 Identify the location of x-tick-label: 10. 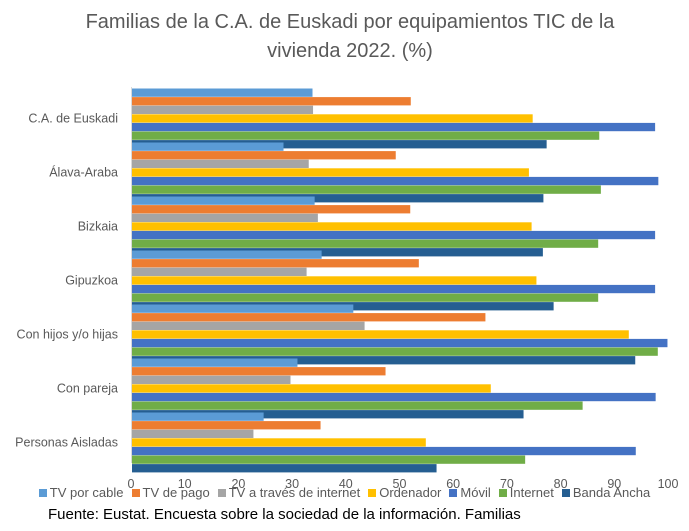
(185, 484).